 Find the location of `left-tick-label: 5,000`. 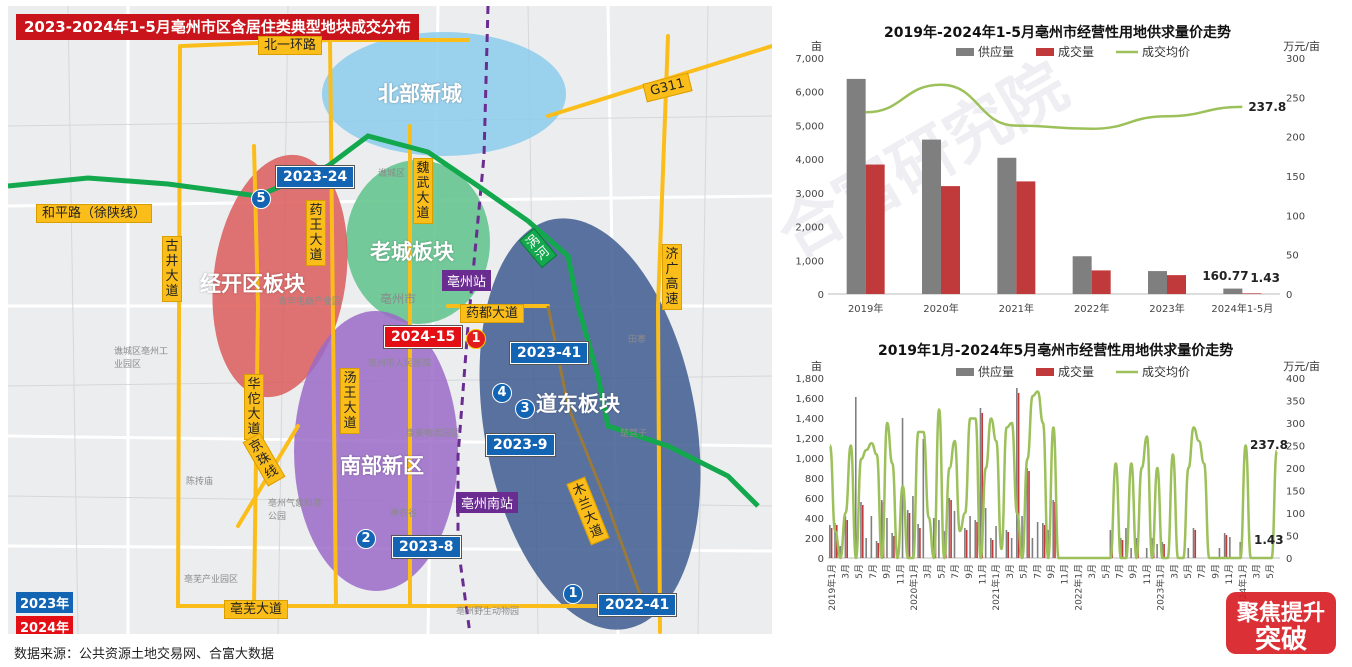

left-tick-label: 5,000 is located at coordinates (809, 126).